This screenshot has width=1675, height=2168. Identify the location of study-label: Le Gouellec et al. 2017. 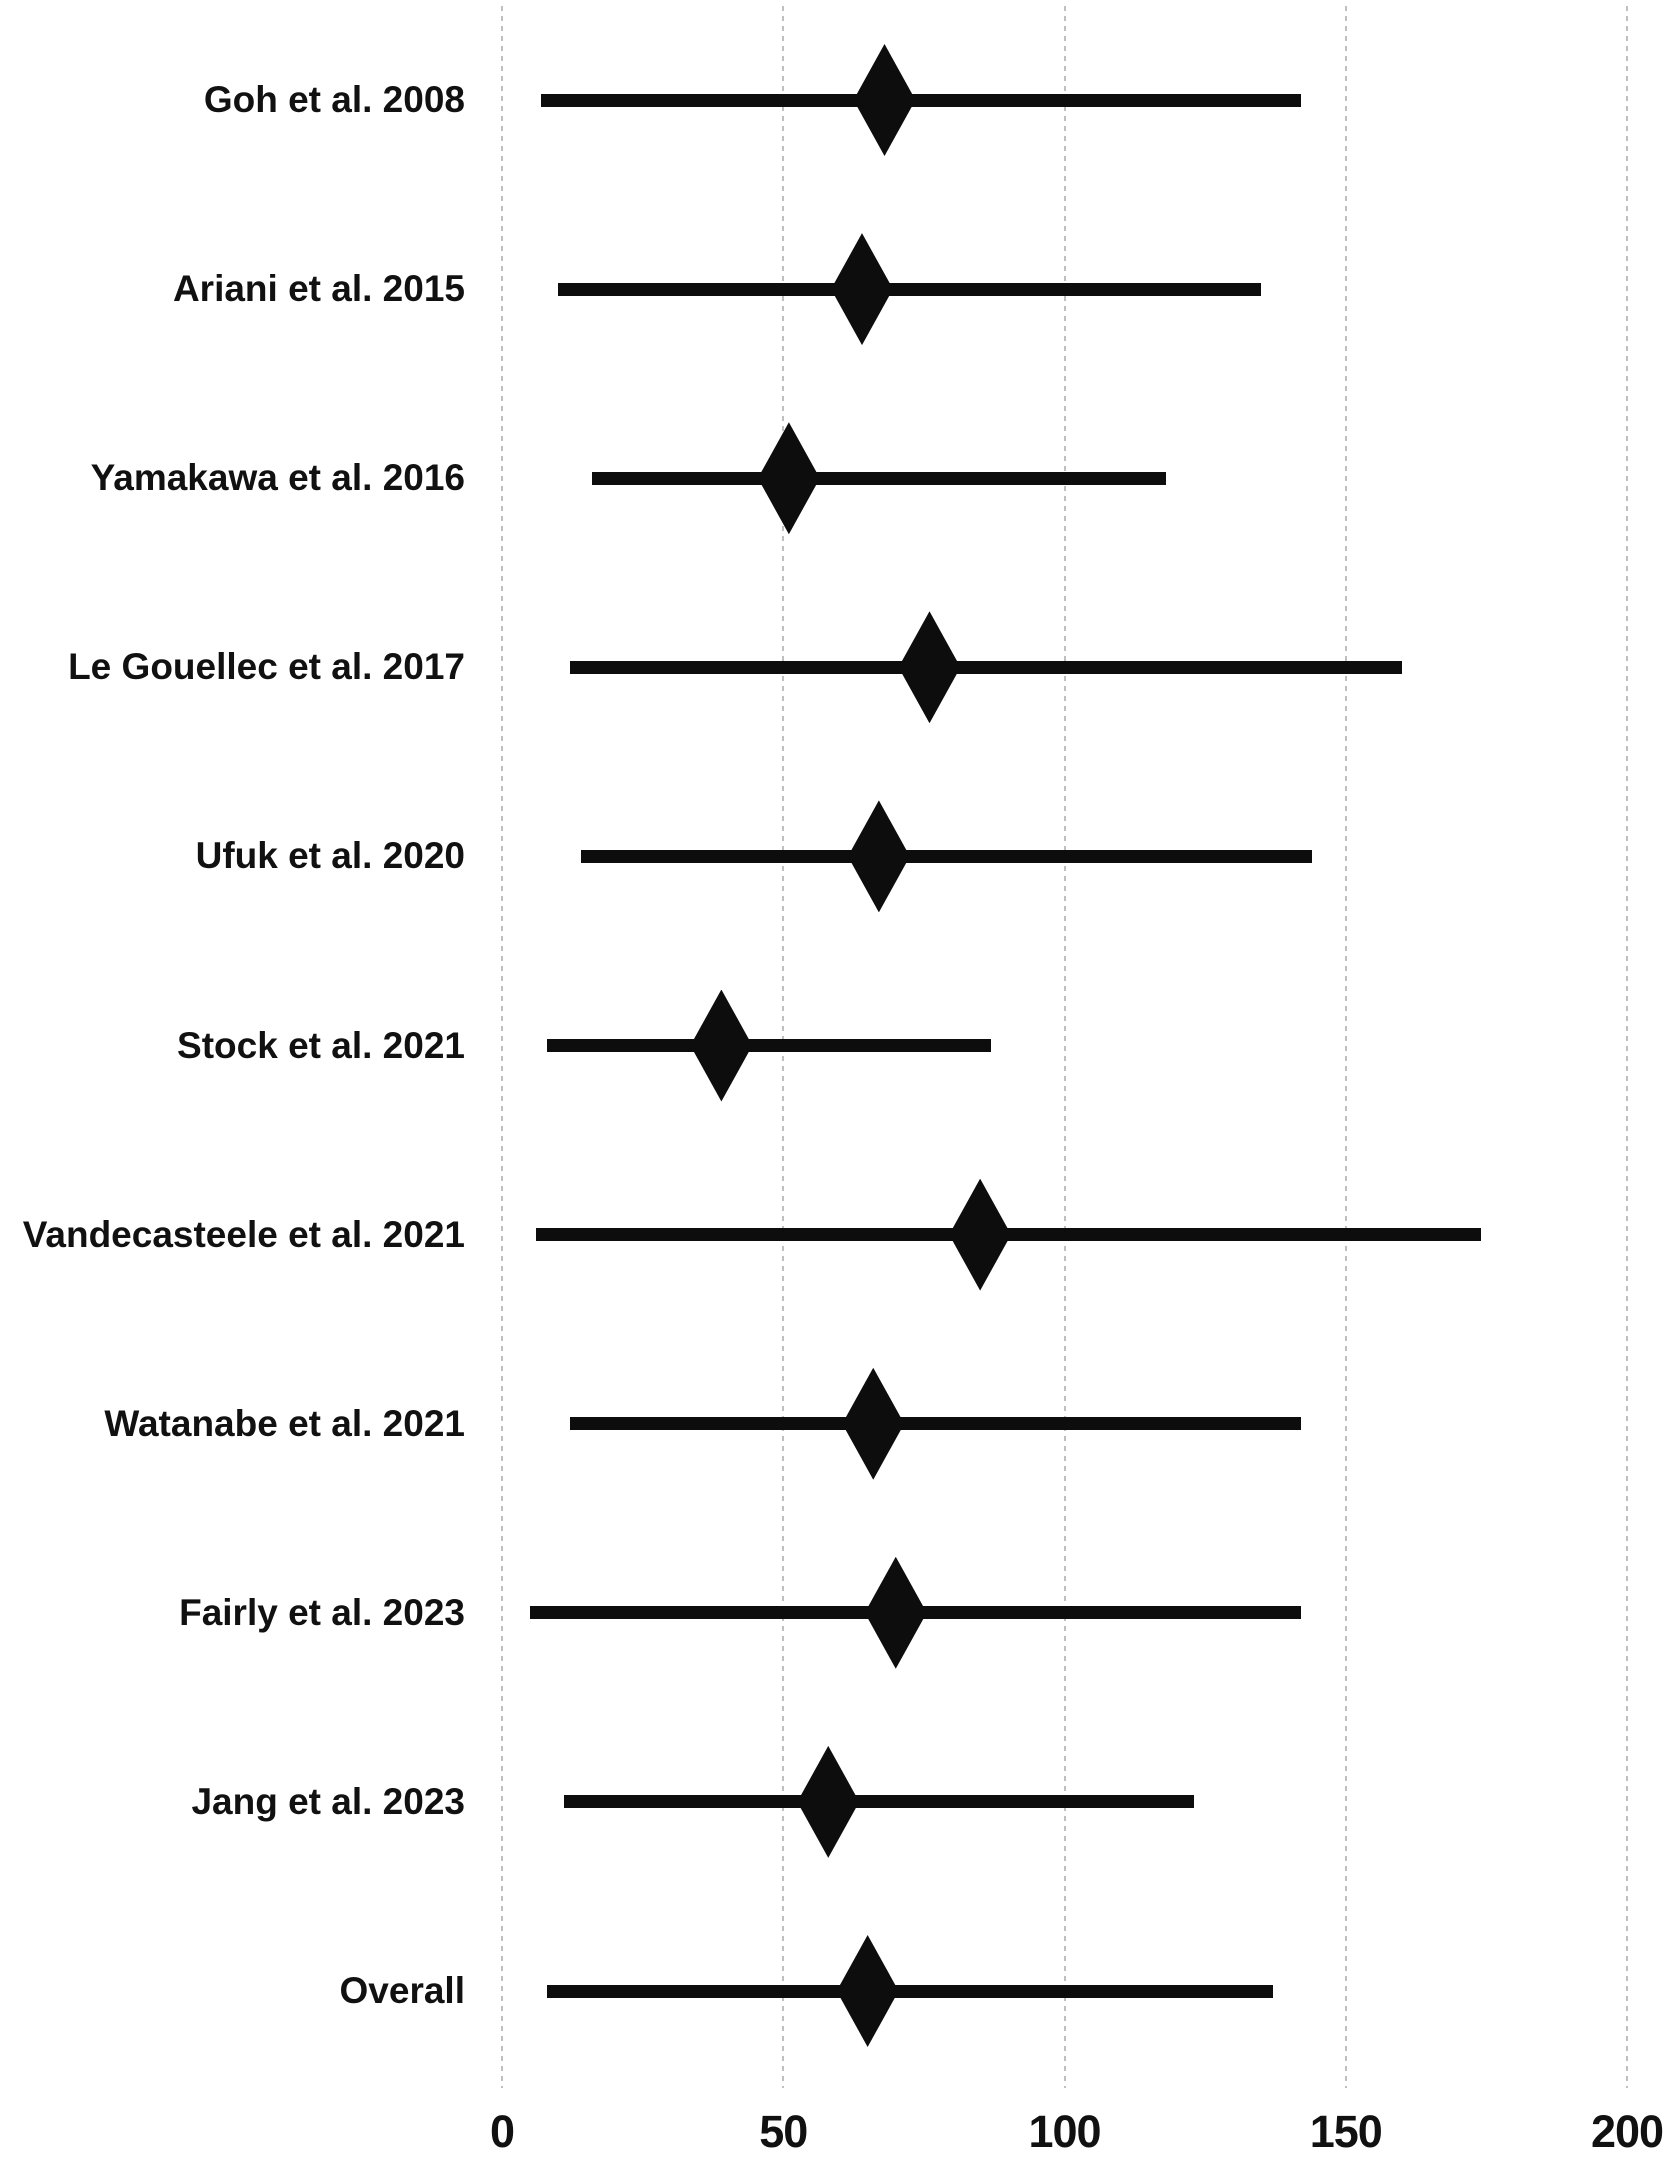
(266, 667).